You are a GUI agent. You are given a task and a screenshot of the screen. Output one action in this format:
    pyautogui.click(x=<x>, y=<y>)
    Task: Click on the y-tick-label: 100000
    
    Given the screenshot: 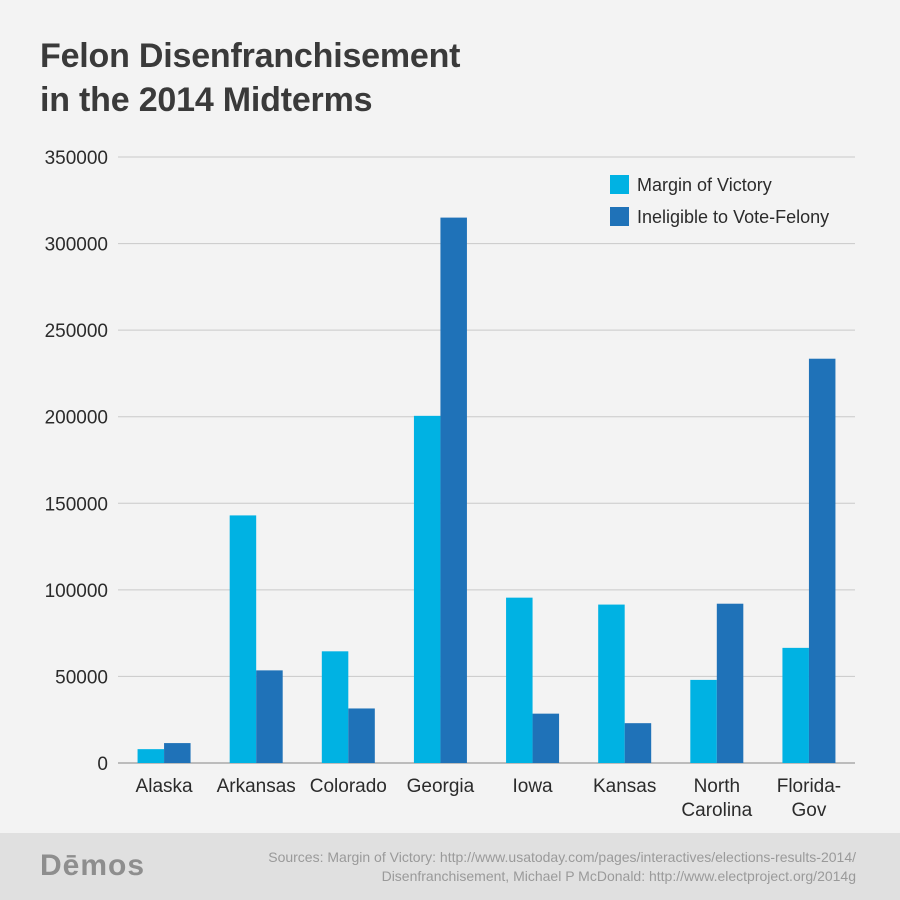 What is the action you would take?
    pyautogui.click(x=76, y=591)
    